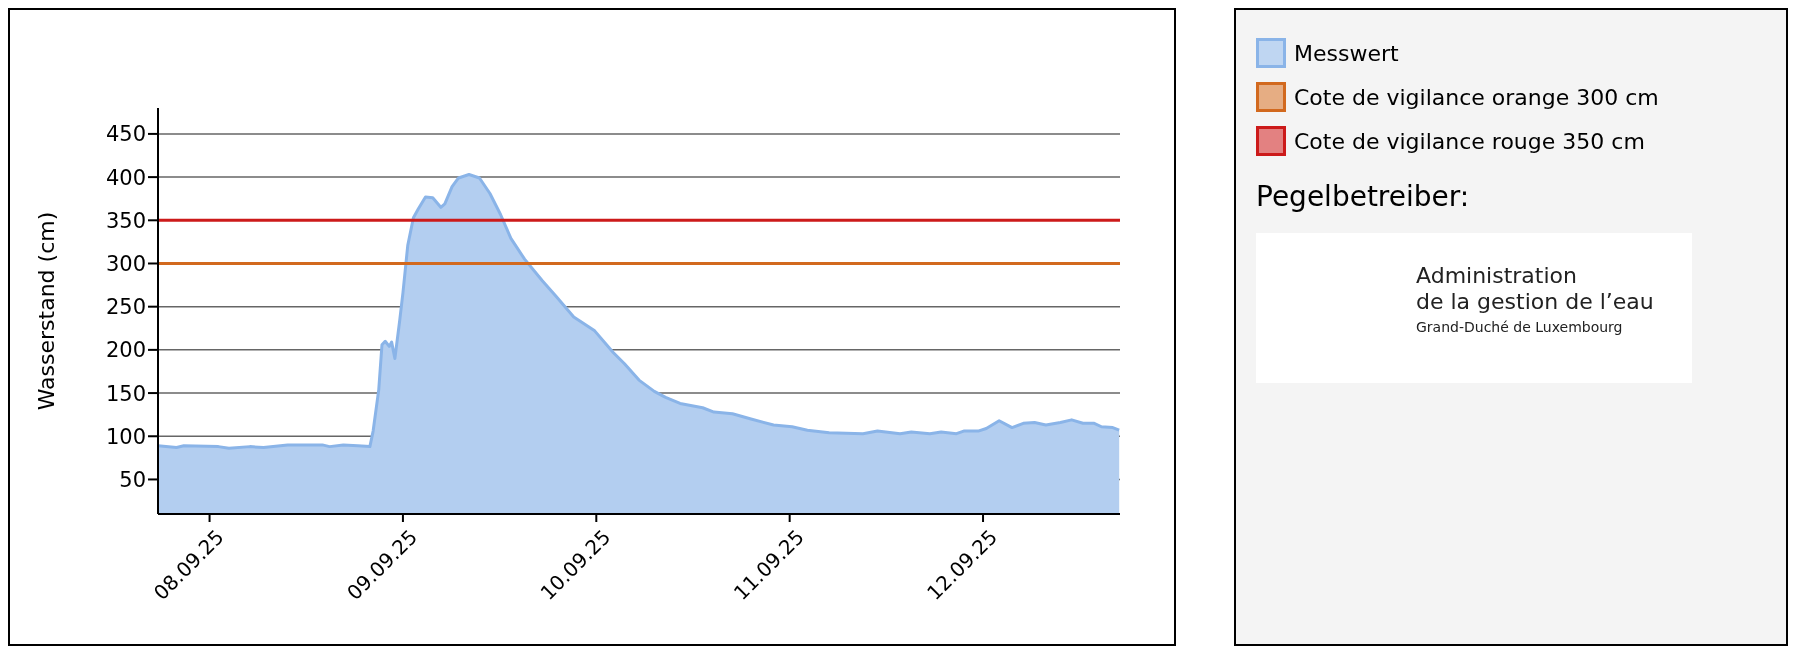  I want to click on text: Grand-Duché de Luxembourg, so click(1520, 327).